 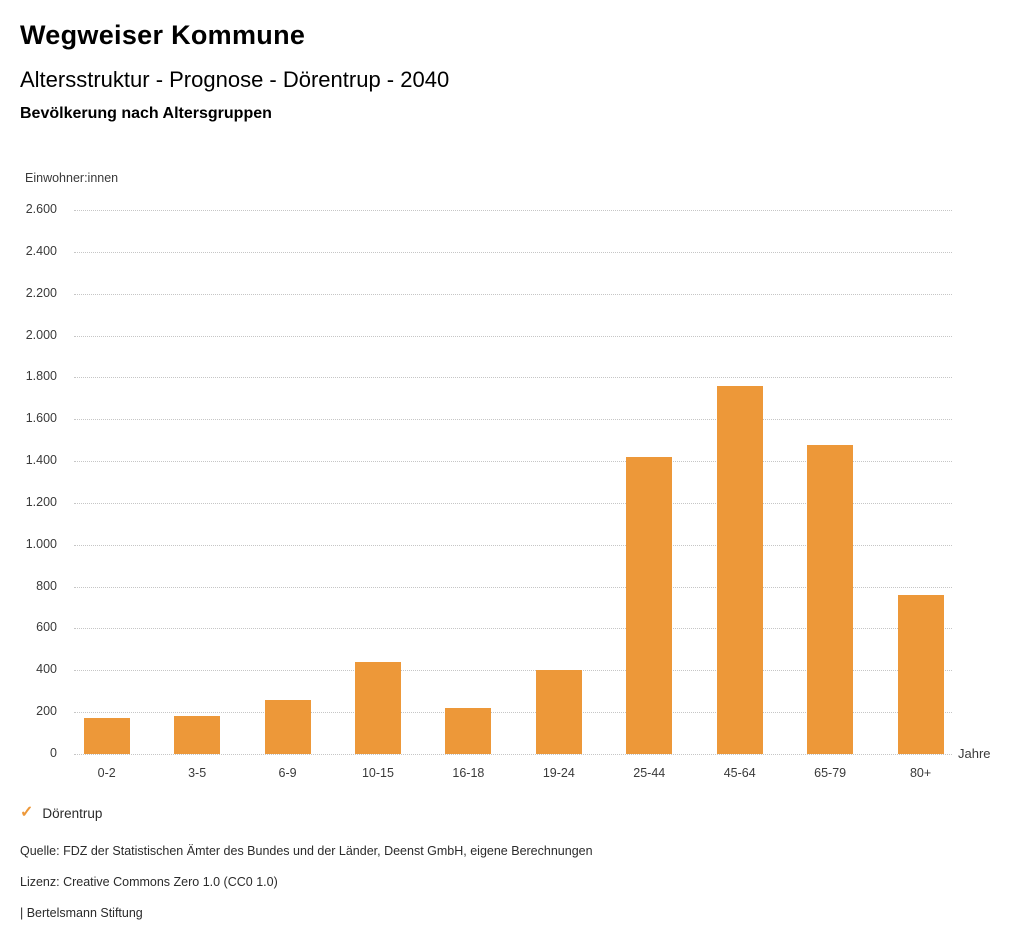 What do you see at coordinates (920, 773) in the screenshot?
I see `x-tick-label-80+: 80+` at bounding box center [920, 773].